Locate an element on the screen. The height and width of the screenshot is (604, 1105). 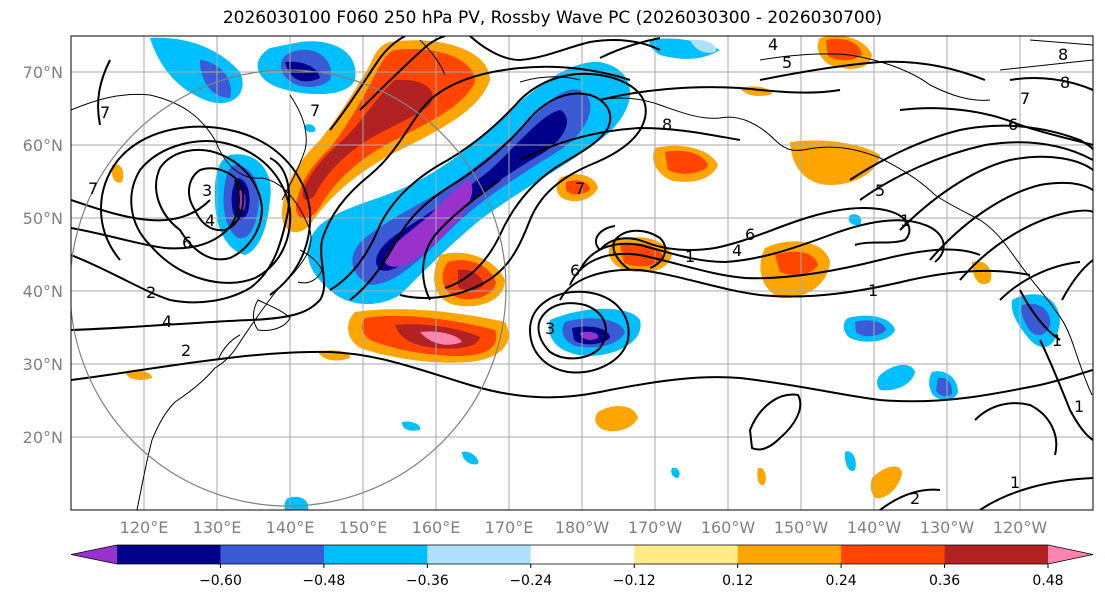
lon-label: 160°W is located at coordinates (728, 527).